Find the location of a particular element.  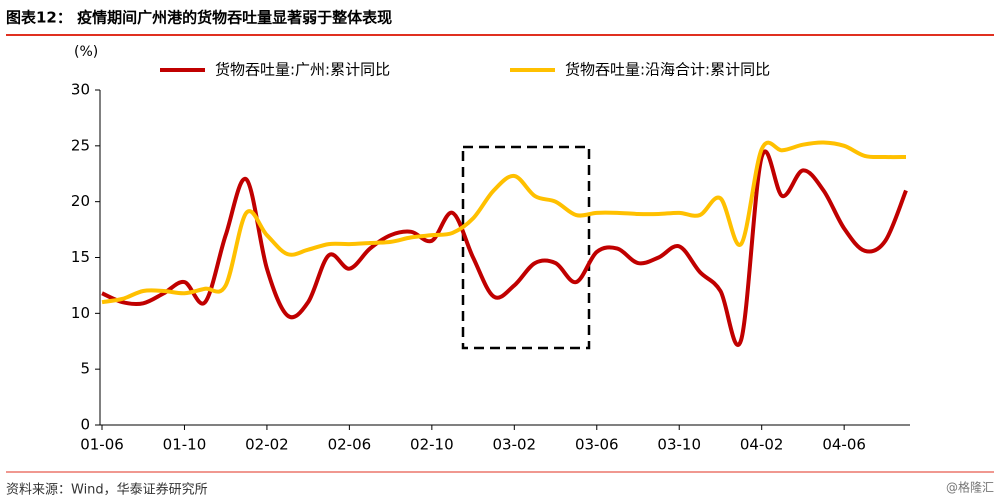

x-tick-label: 03-10 is located at coordinates (679, 445).